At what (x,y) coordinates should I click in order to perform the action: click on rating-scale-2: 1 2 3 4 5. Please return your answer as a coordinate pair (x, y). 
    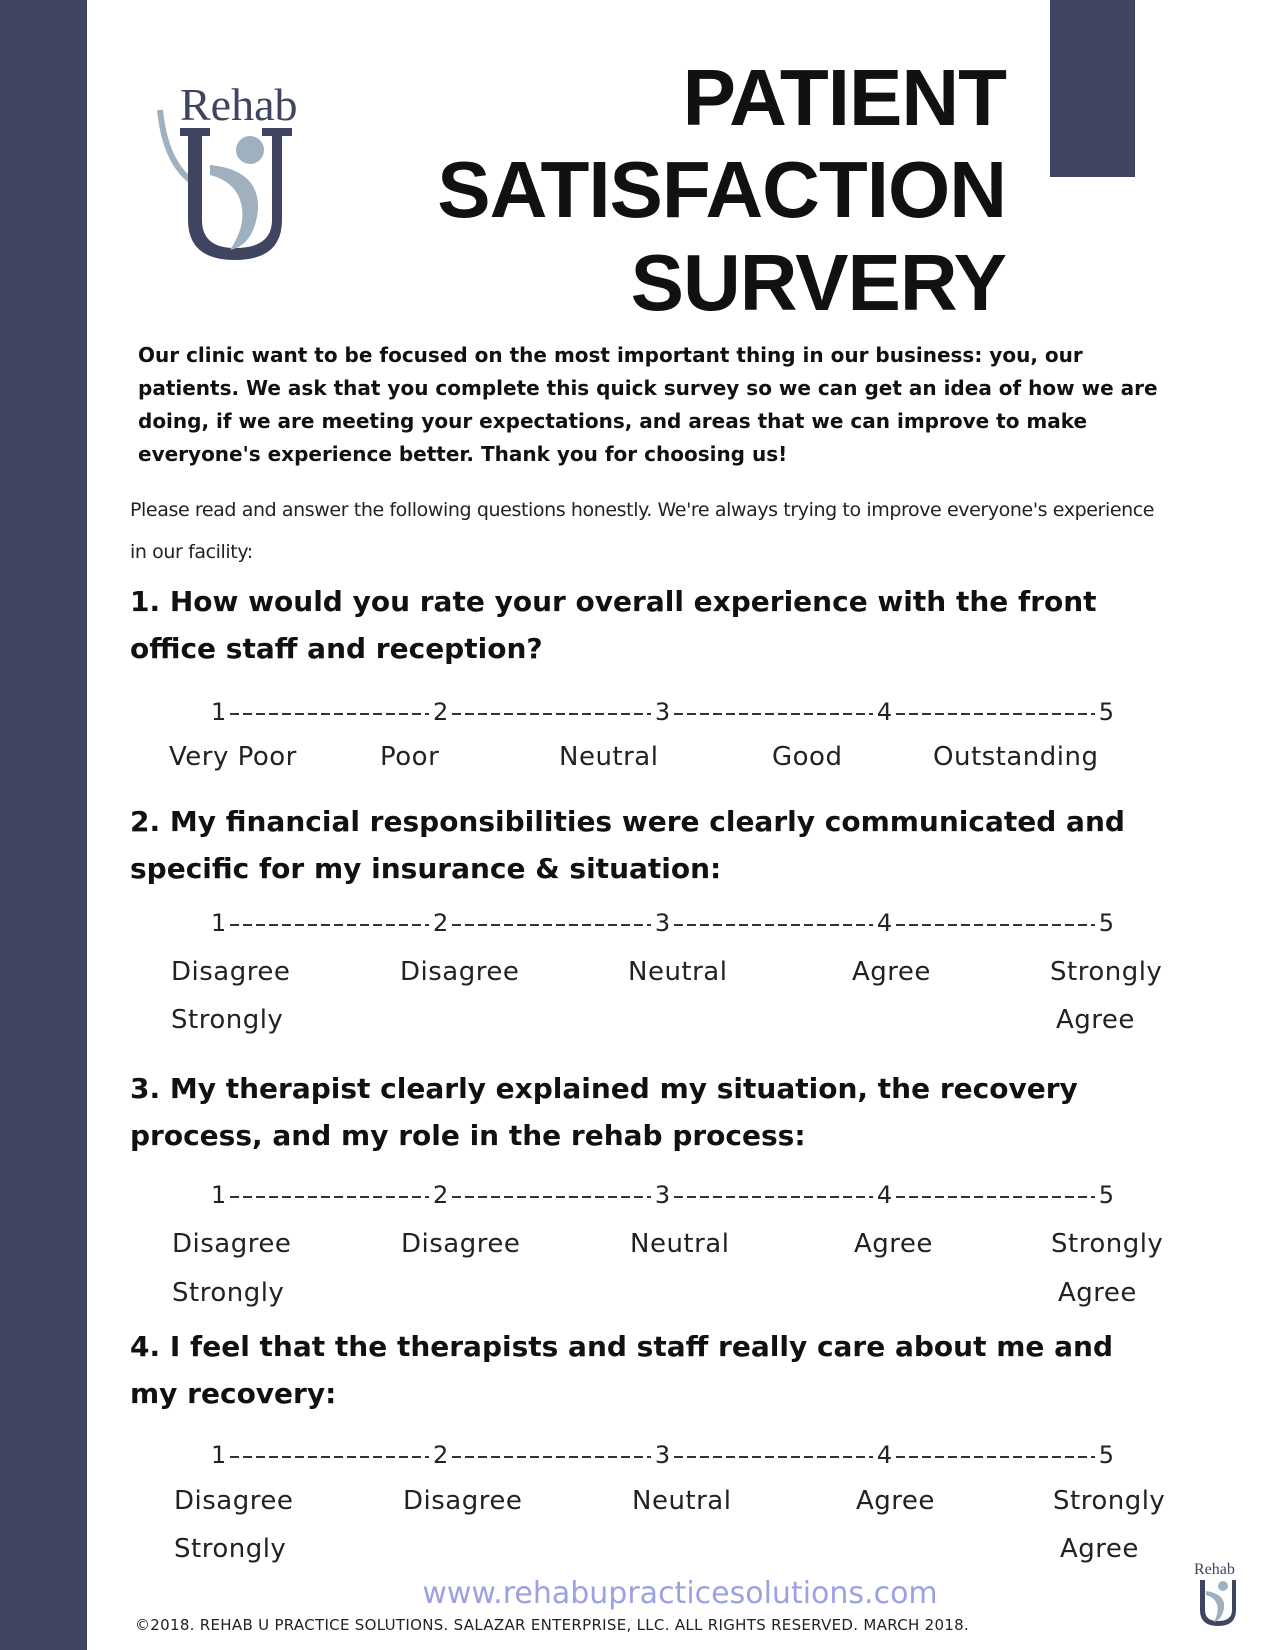
    Looking at the image, I should click on (662, 923).